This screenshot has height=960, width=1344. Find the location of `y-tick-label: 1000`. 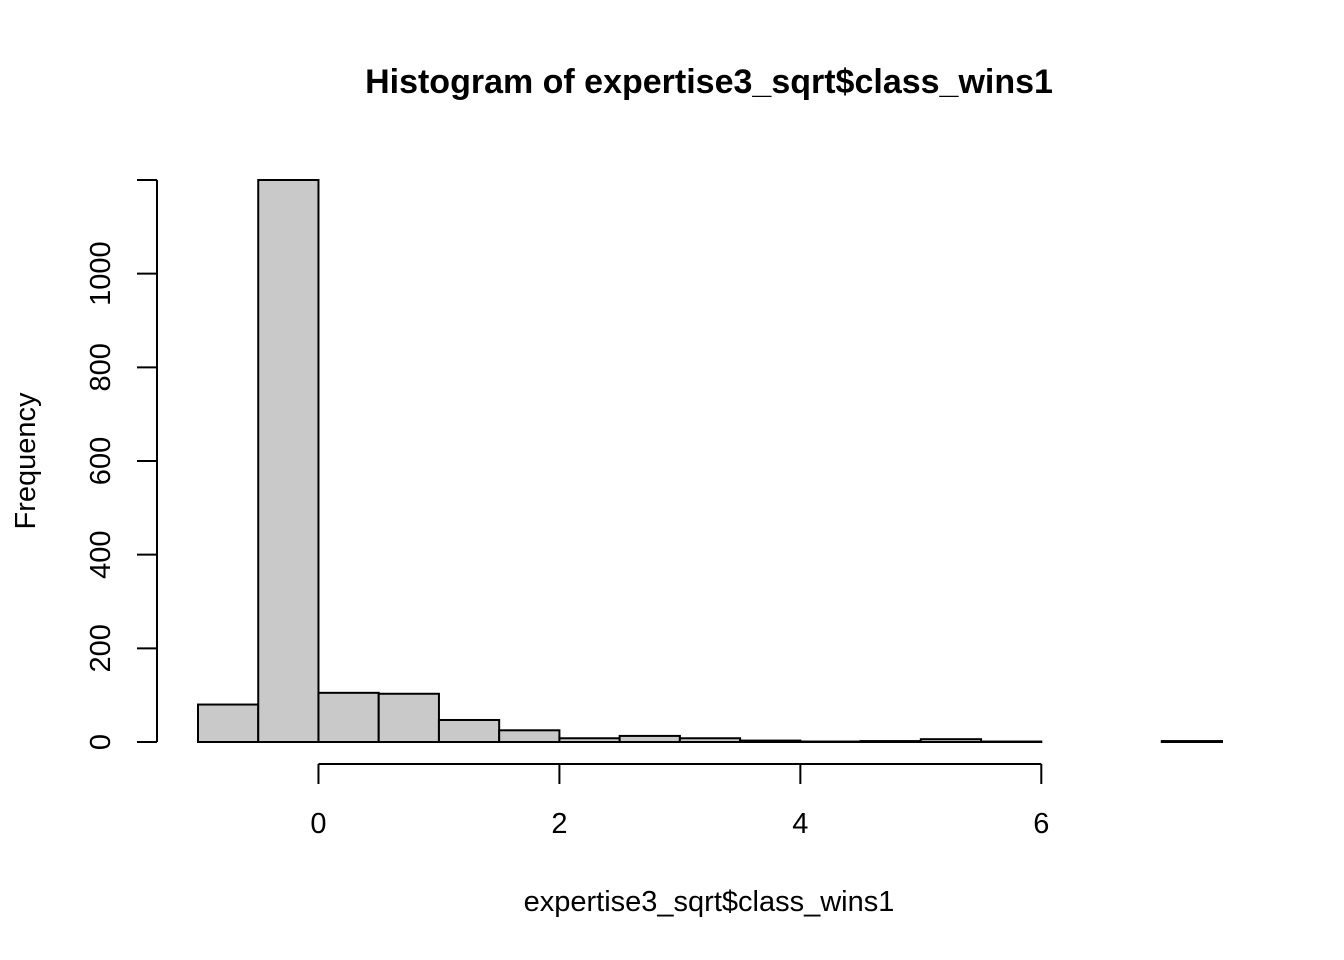

y-tick-label: 1000 is located at coordinates (101, 273).